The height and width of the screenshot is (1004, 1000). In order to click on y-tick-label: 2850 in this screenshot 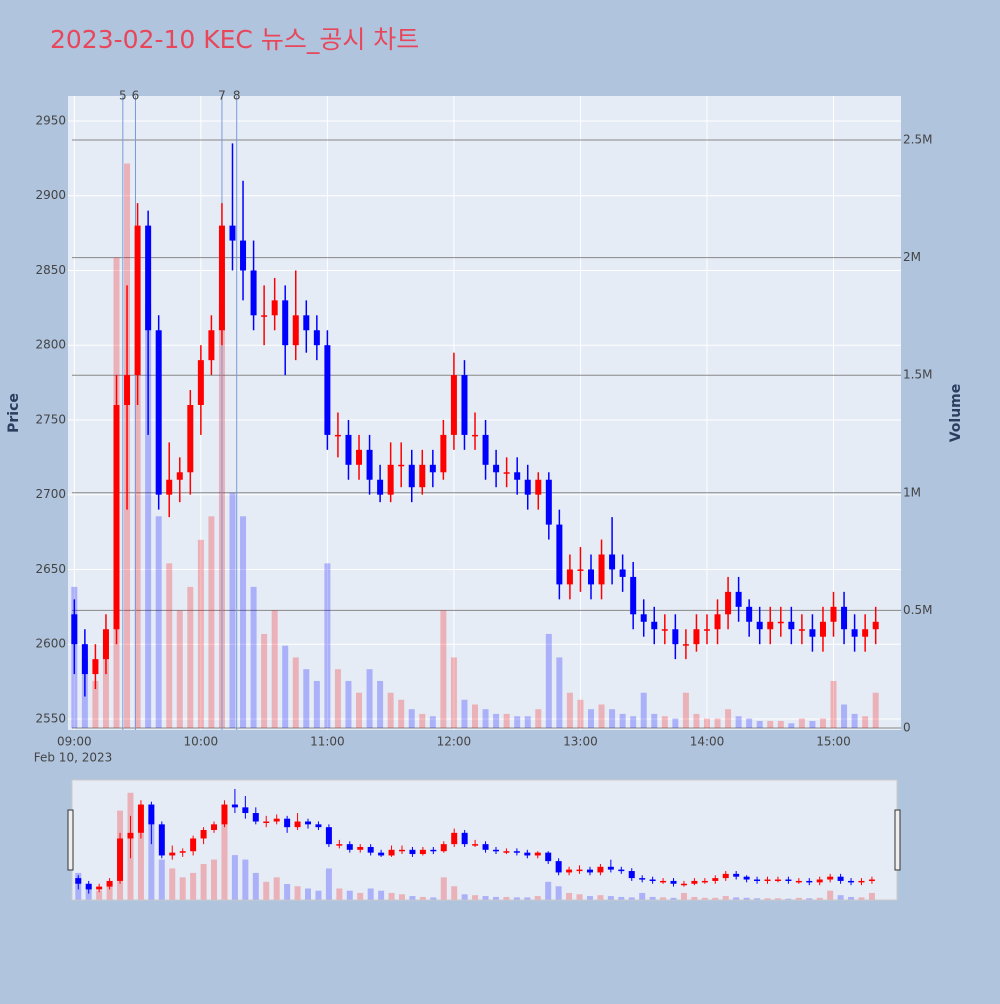, I will do `click(50, 270)`.